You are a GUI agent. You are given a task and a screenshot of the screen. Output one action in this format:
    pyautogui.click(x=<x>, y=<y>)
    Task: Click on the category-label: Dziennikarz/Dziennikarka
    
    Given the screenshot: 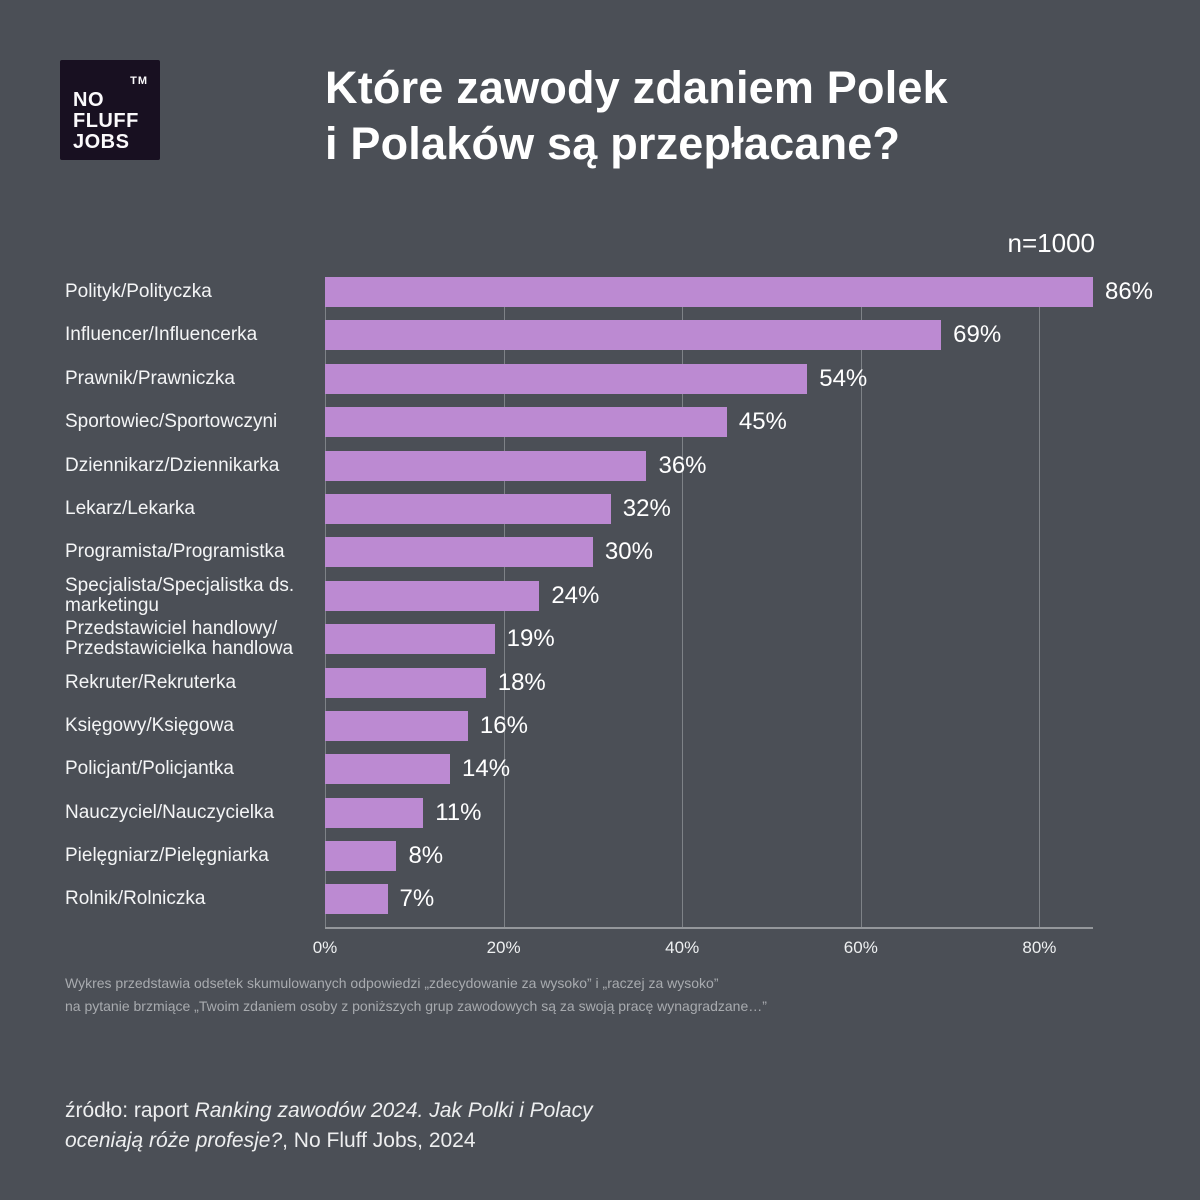 What is the action you would take?
    pyautogui.click(x=172, y=465)
    